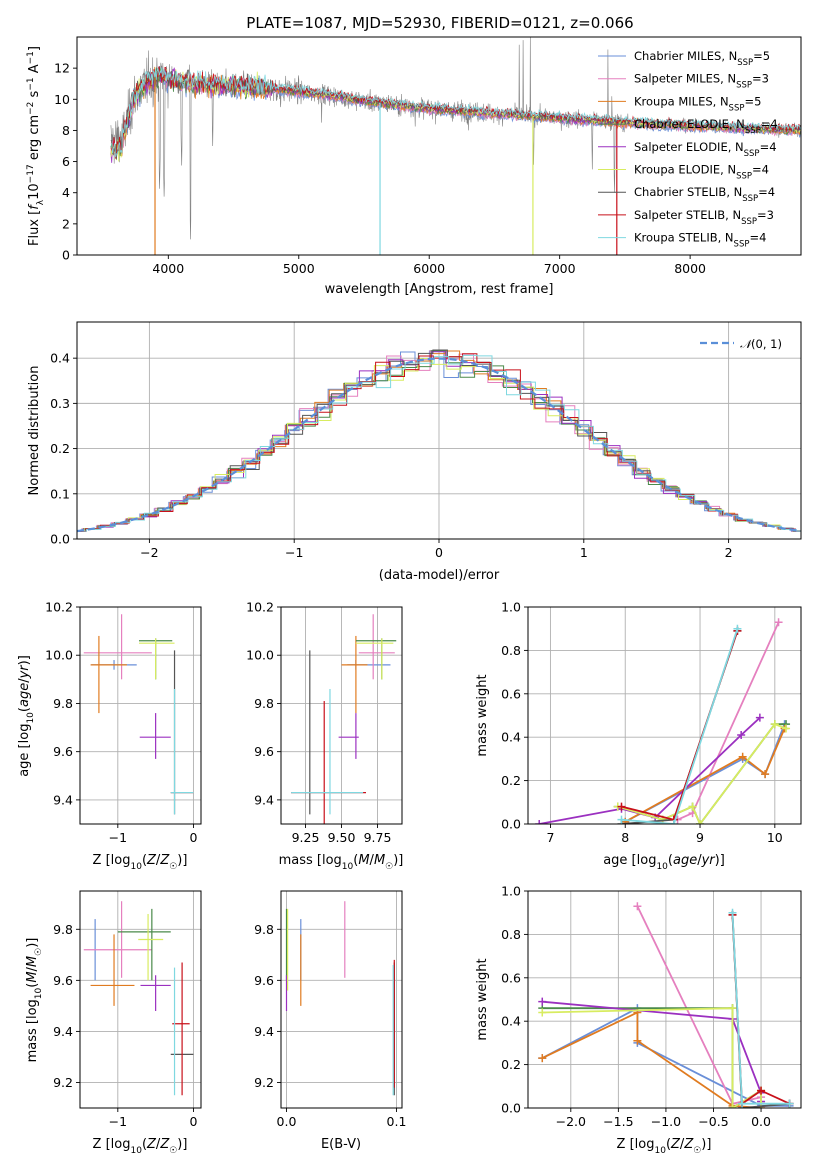  I want to click on x-tick-label: 8, so click(625, 837).